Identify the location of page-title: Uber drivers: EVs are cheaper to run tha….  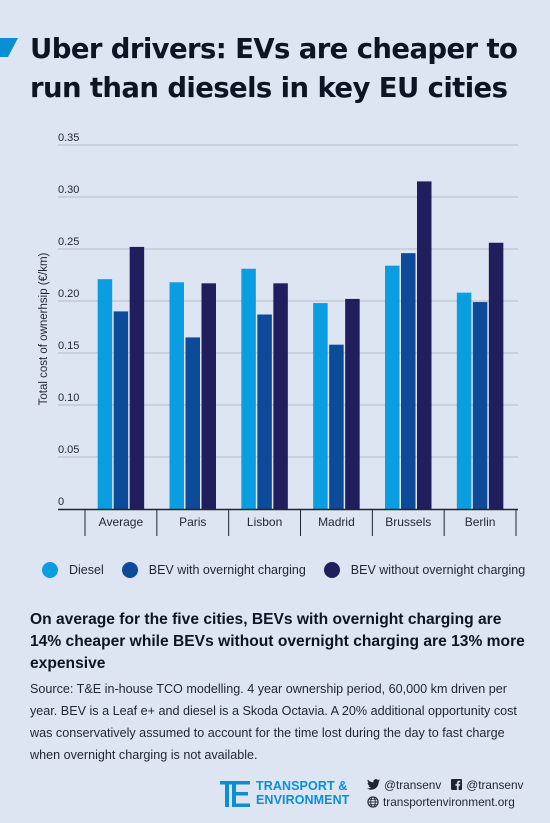
(274, 68).